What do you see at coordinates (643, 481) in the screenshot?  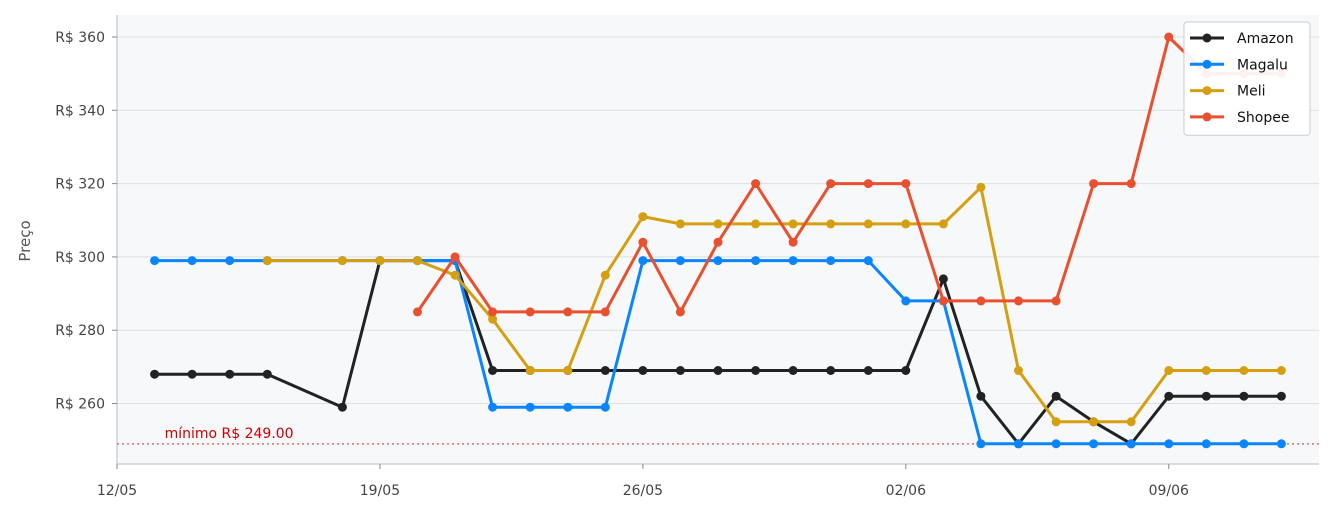 I see `x-tick-labels: 12/05 19/05 26/05 02/06 09/06` at bounding box center [643, 481].